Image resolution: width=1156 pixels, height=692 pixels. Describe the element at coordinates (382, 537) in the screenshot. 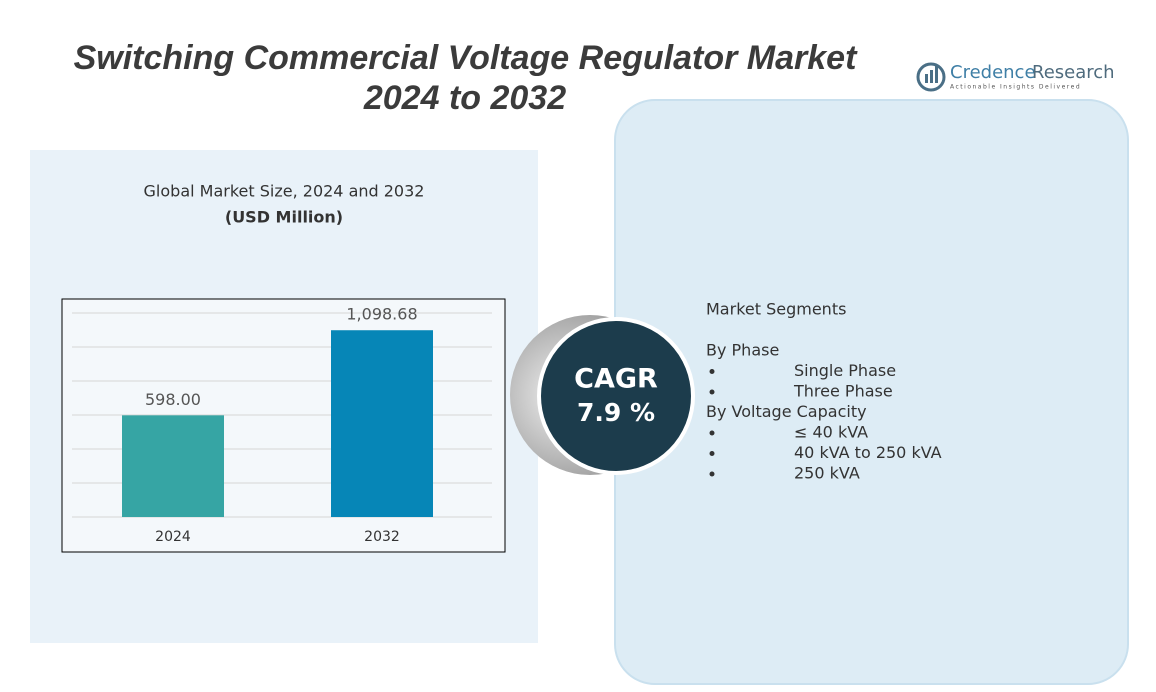

I see `x-tick-label: 2032` at that location.